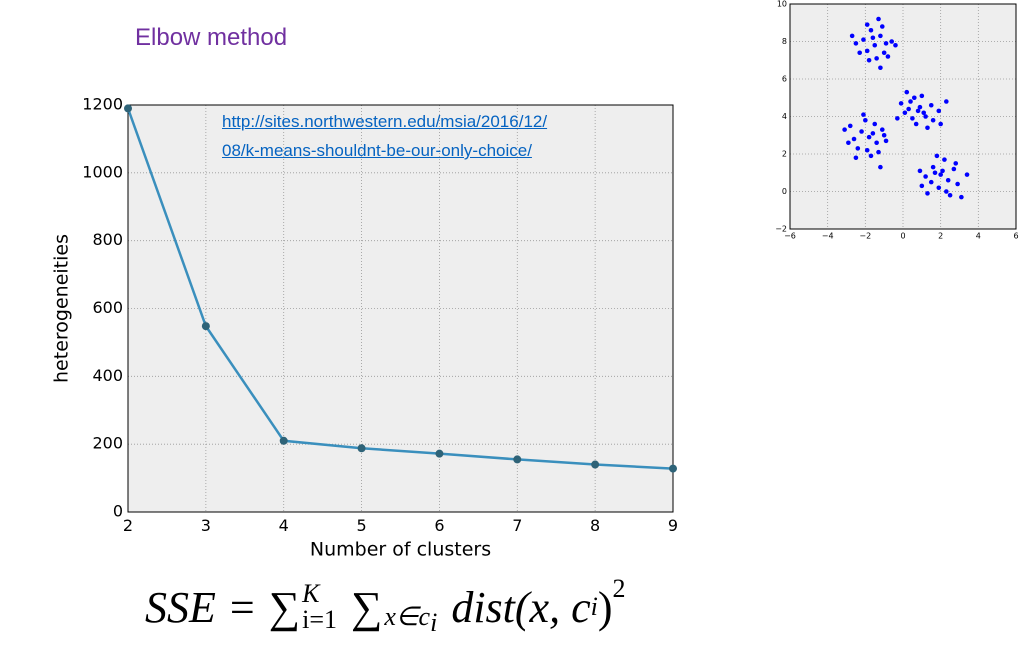 The image size is (1024, 669). Describe the element at coordinates (407, 616) in the screenshot. I see `formula-text: x∈c` at that location.